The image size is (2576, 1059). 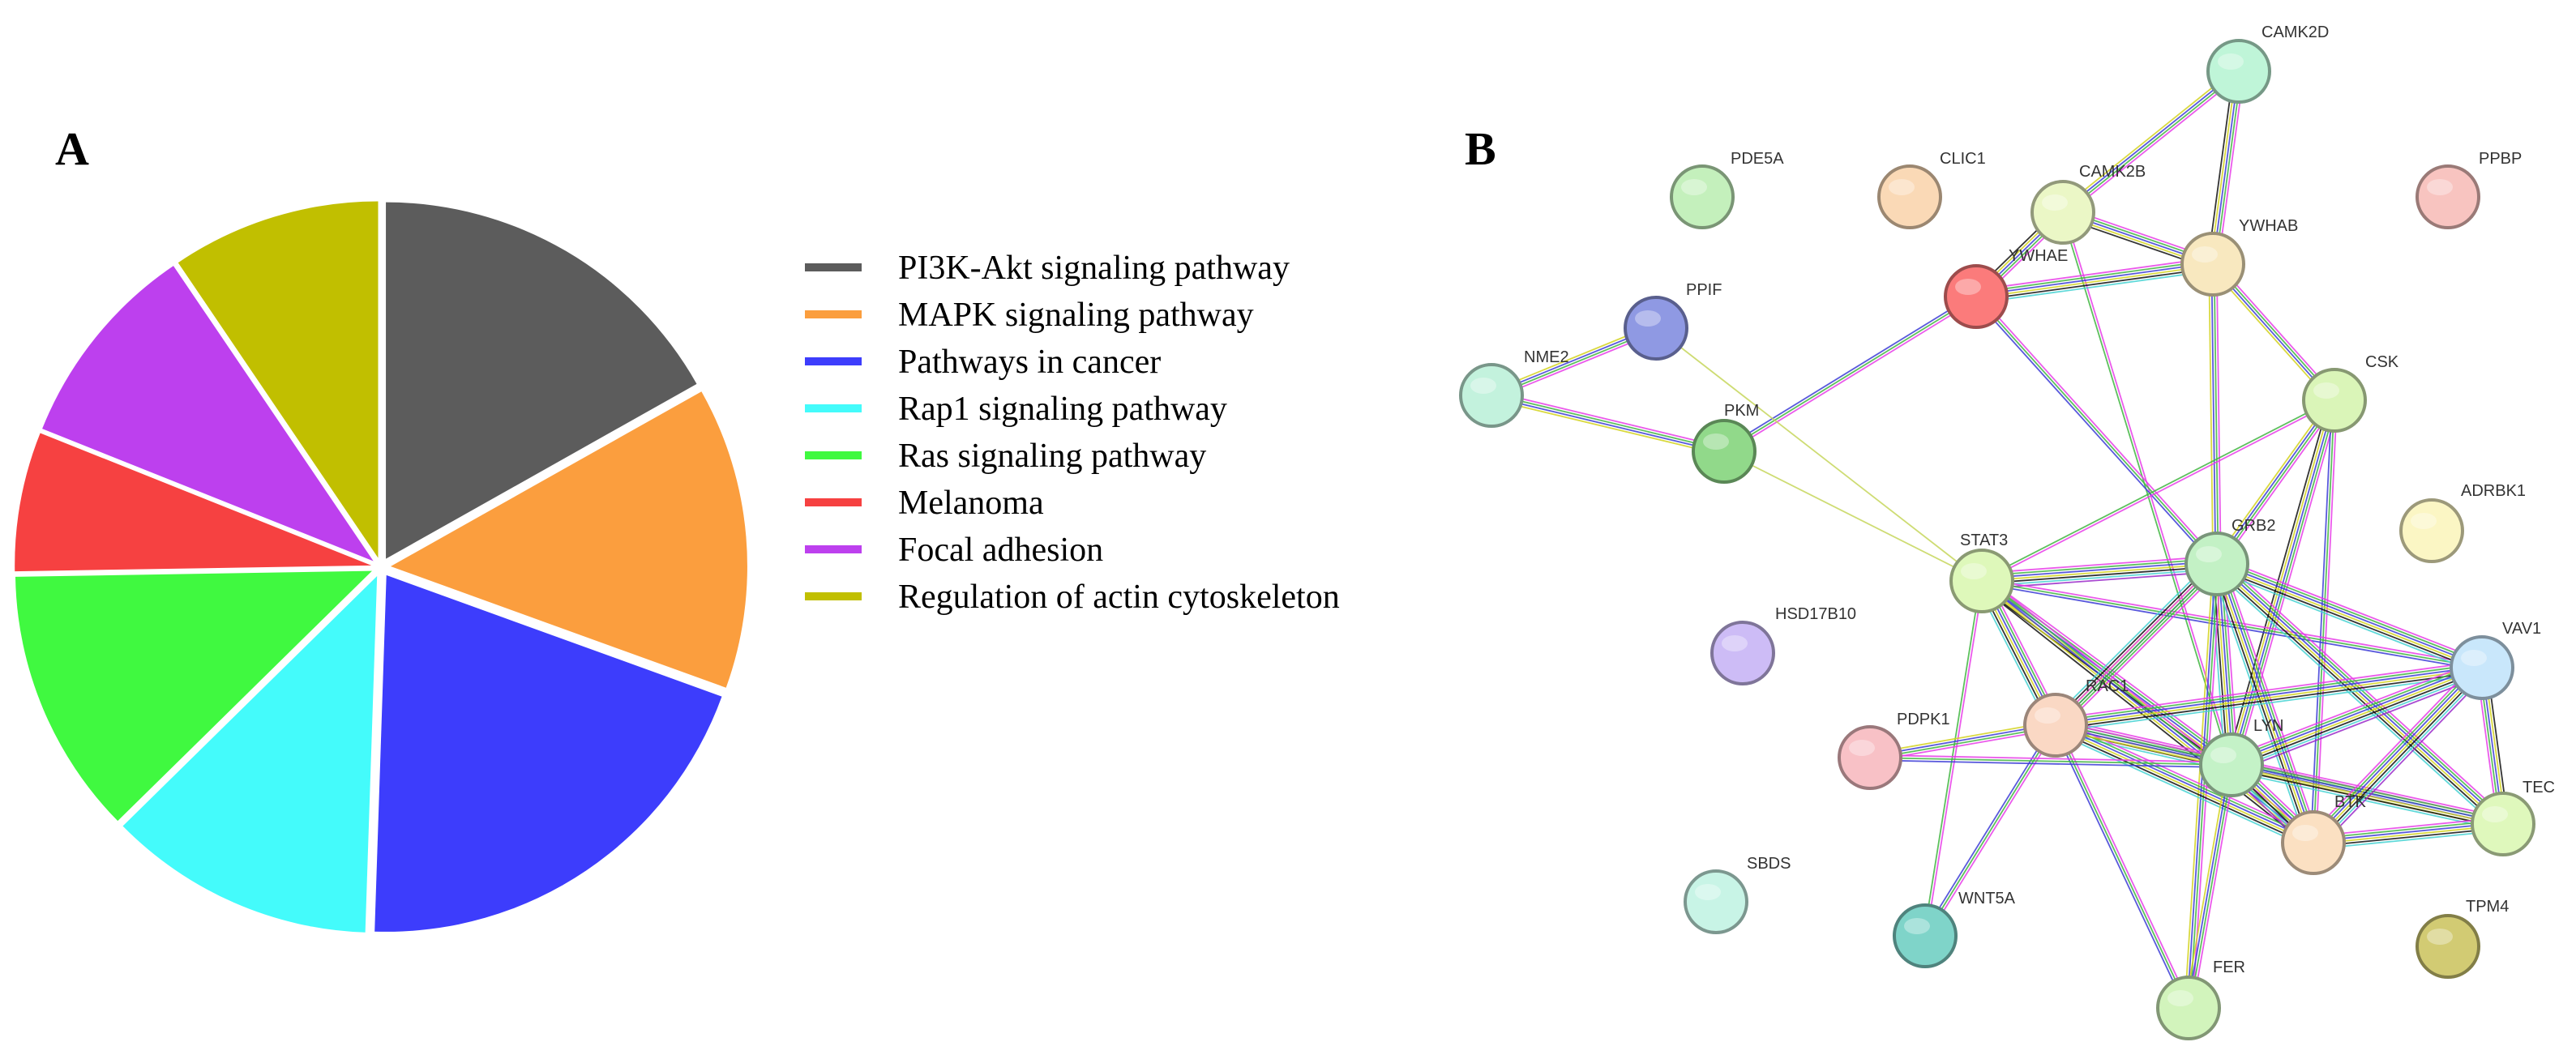 What do you see at coordinates (2469, 189) in the screenshot?
I see `node-ppbp: PPBP` at bounding box center [2469, 189].